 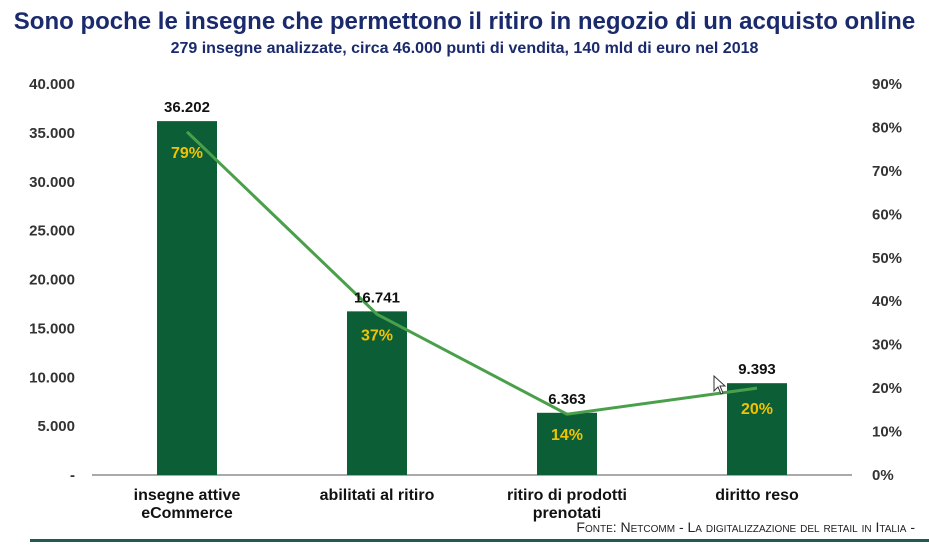 I want to click on left-axis-tick-label: 20.000, so click(x=52, y=280).